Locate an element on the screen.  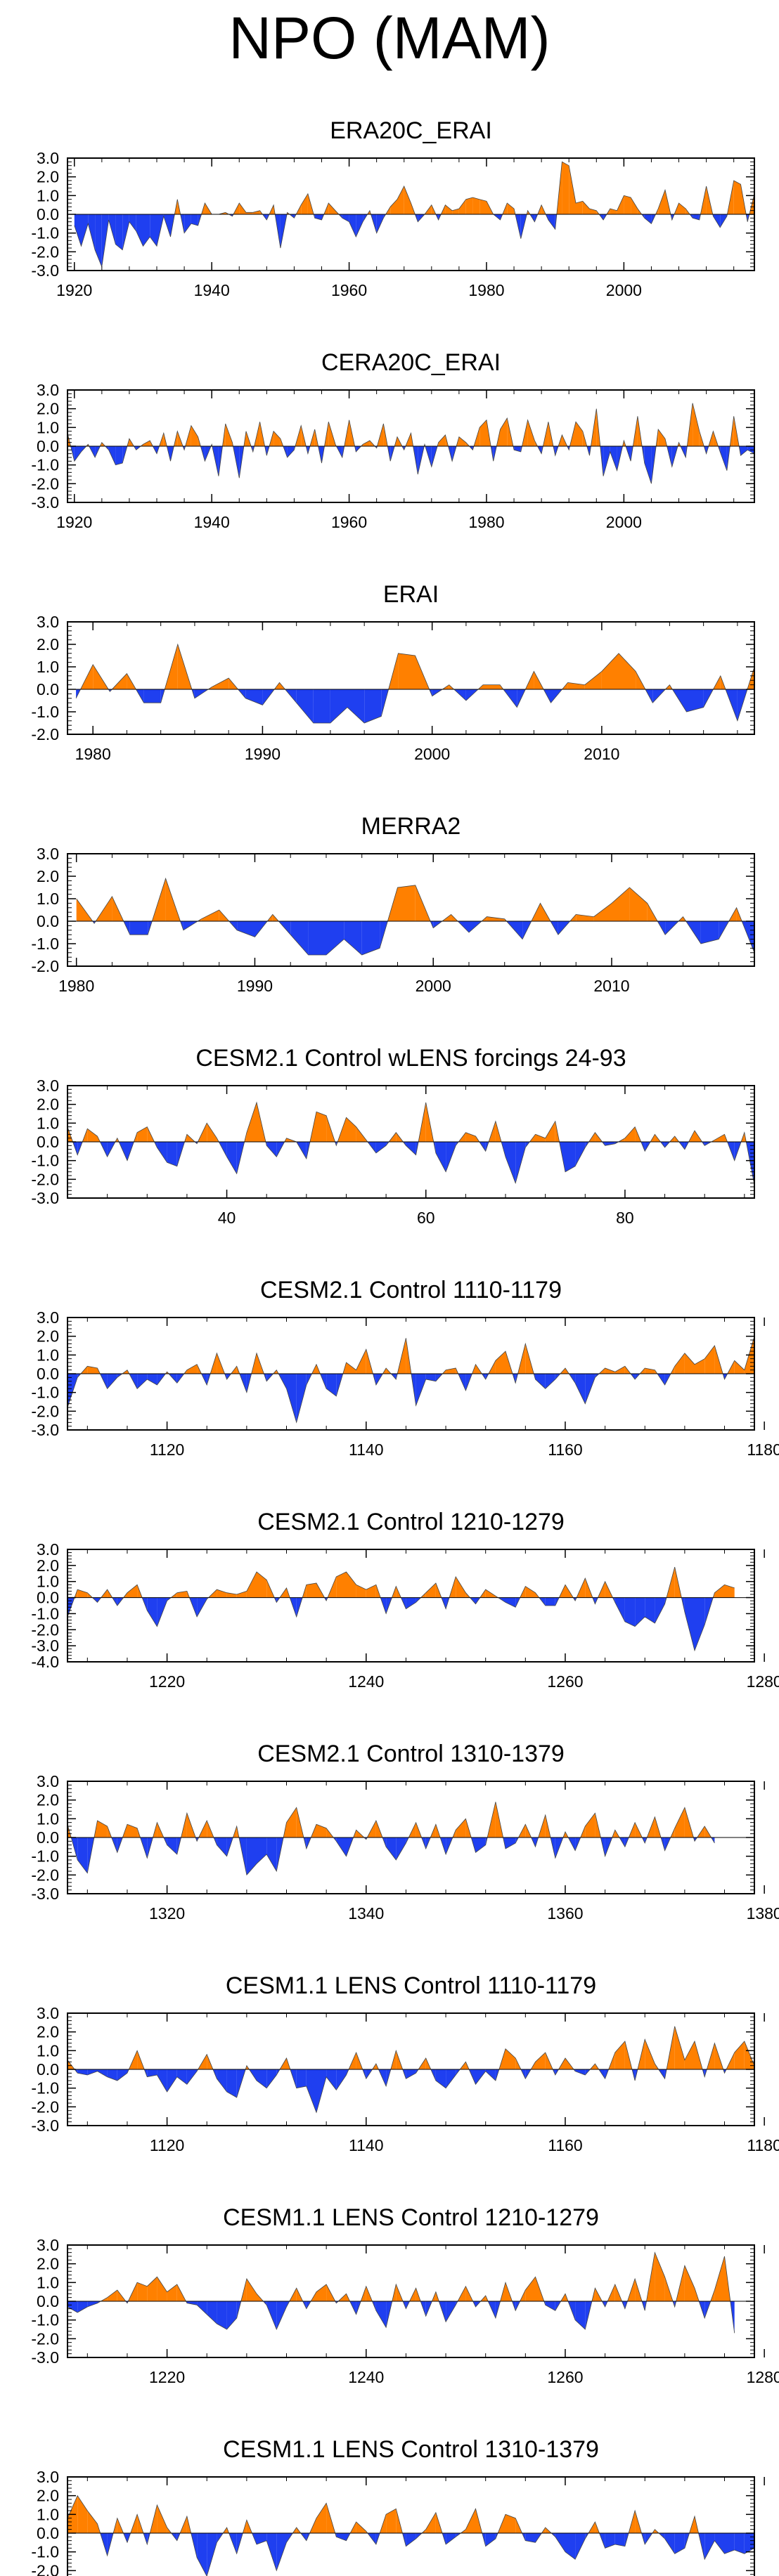
x-tick-label: 1980 is located at coordinates (76, 986).